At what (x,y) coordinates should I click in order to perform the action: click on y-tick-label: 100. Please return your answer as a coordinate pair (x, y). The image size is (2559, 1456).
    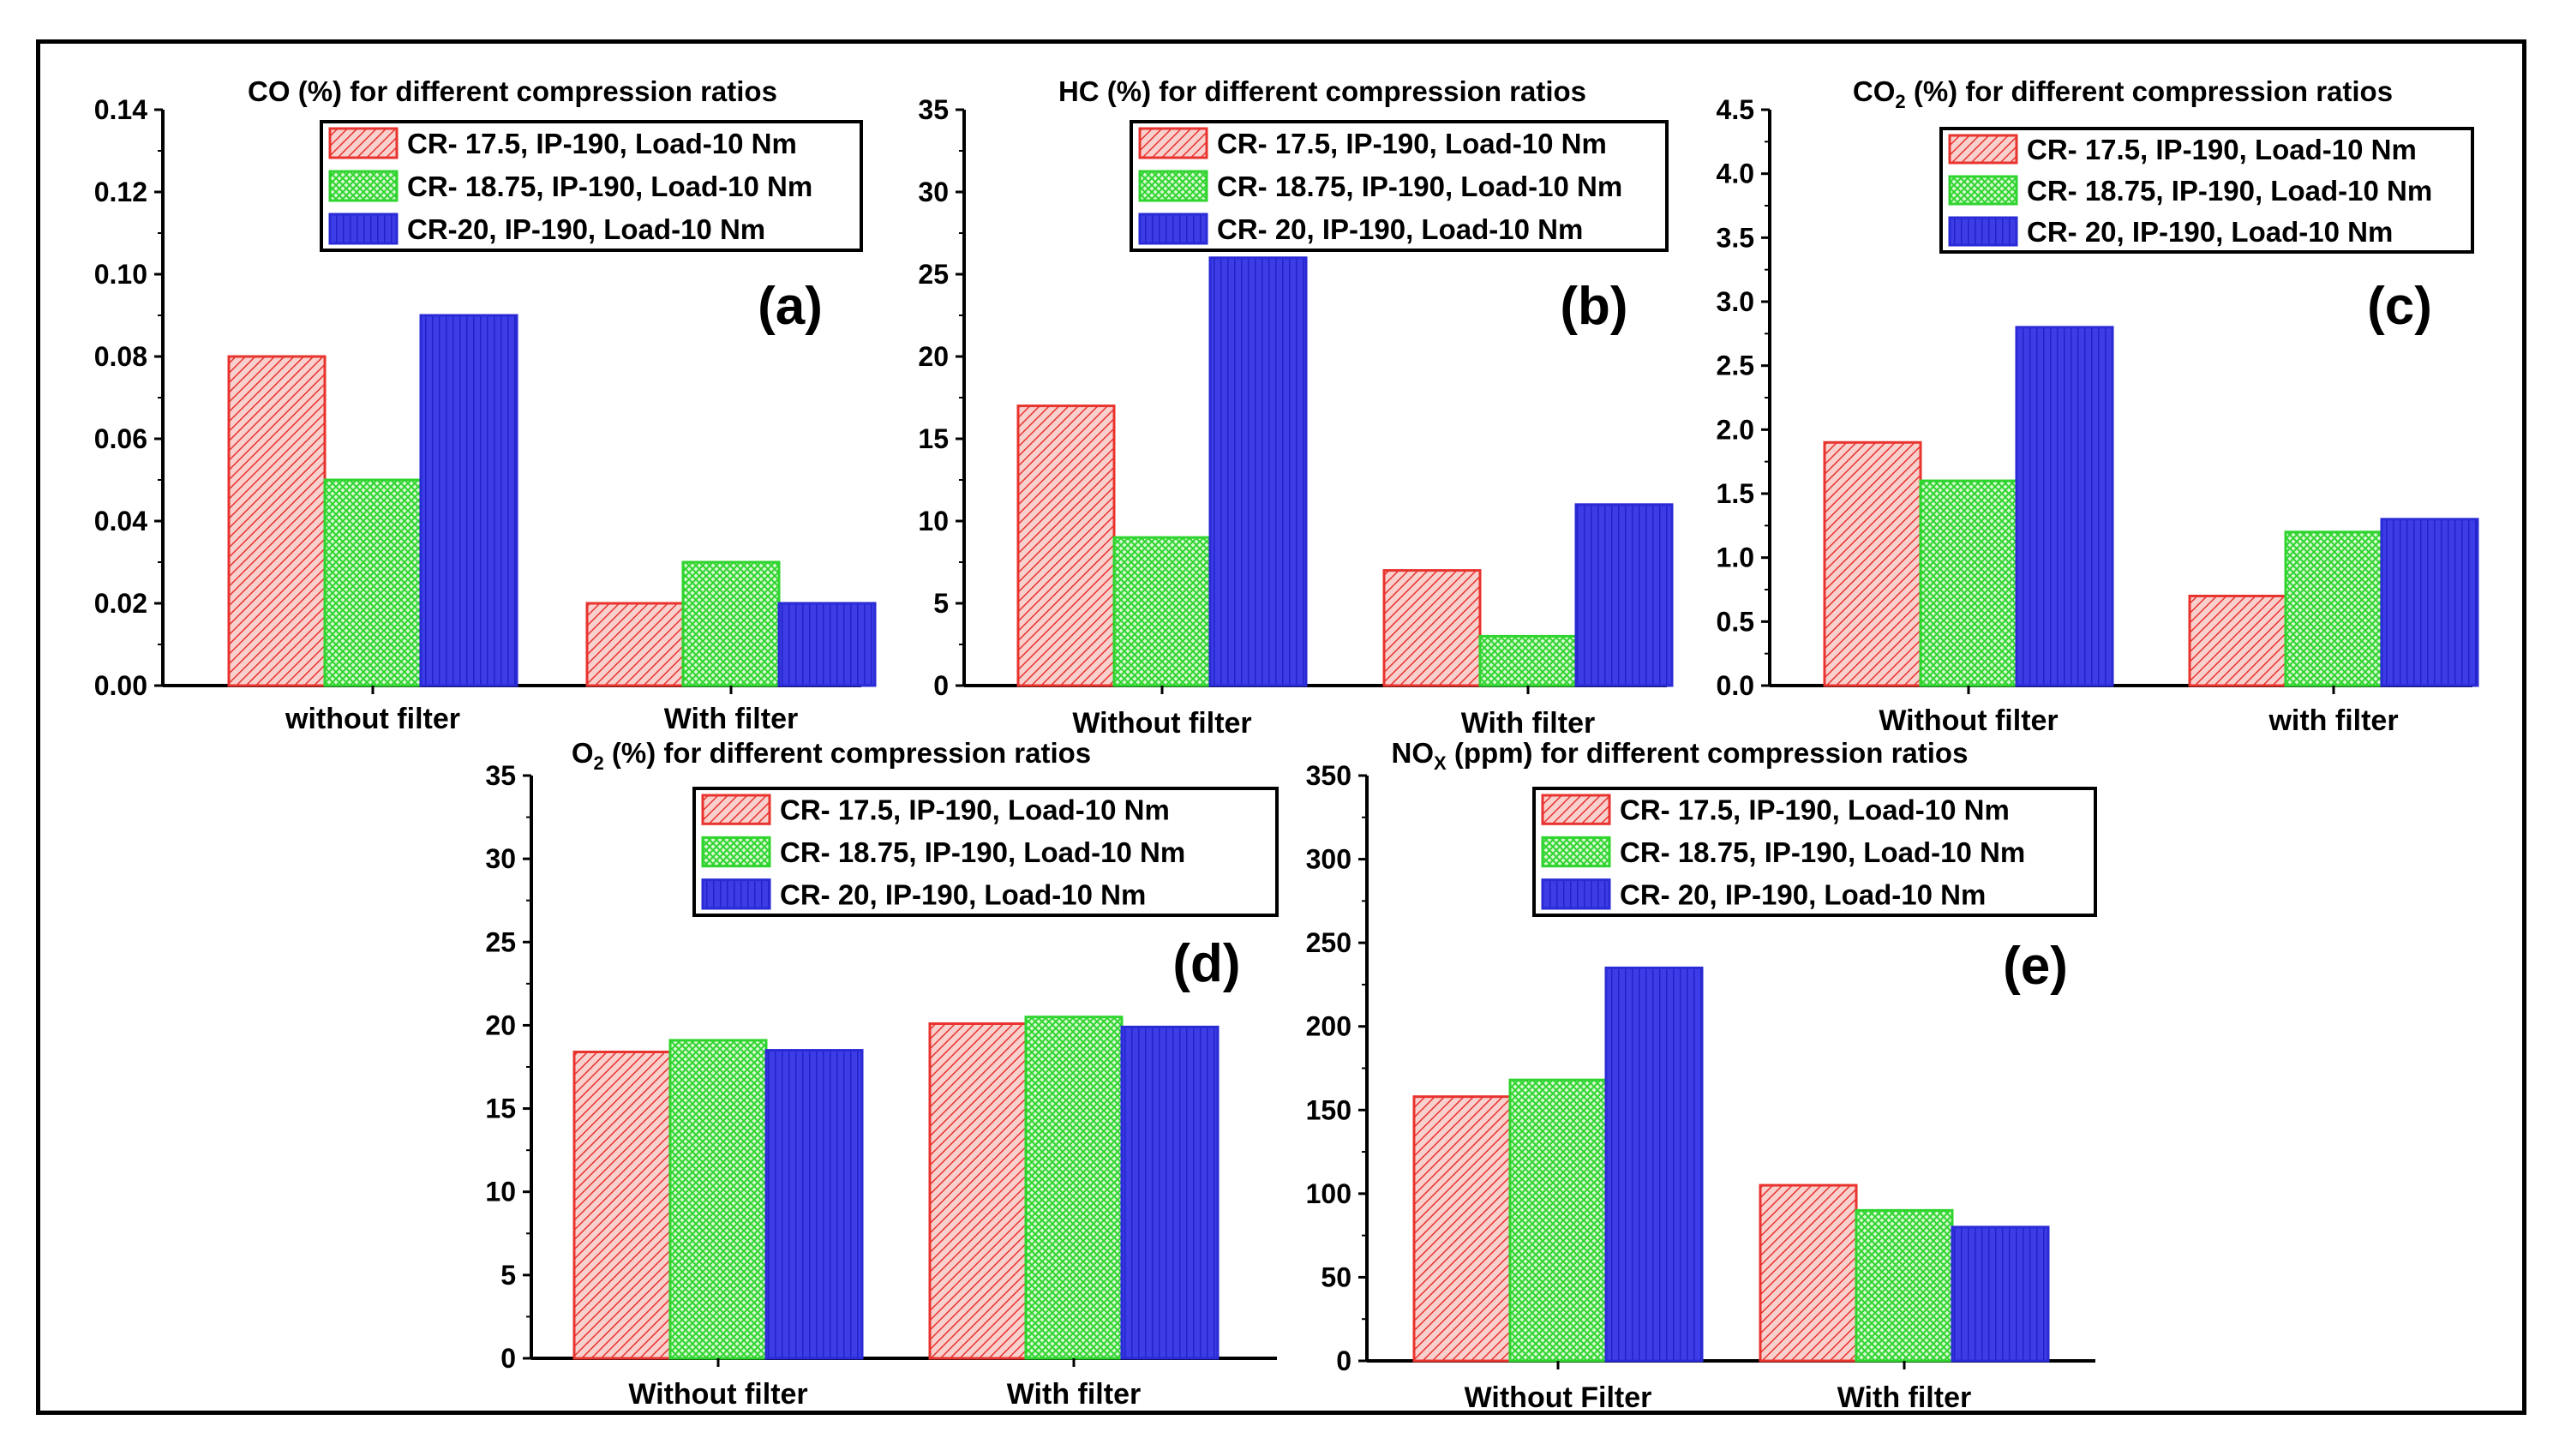
    Looking at the image, I should click on (1328, 1194).